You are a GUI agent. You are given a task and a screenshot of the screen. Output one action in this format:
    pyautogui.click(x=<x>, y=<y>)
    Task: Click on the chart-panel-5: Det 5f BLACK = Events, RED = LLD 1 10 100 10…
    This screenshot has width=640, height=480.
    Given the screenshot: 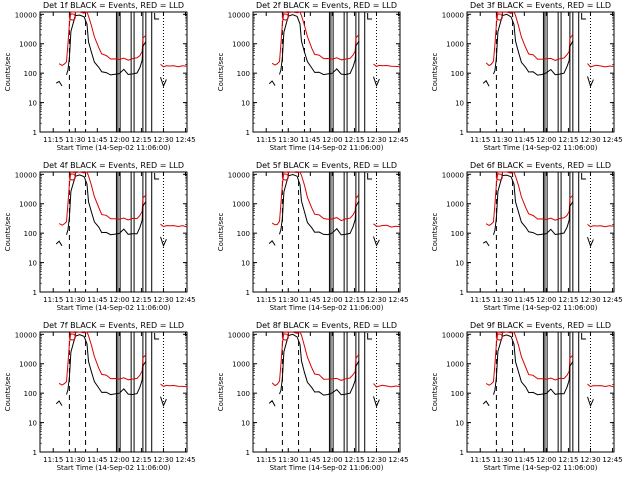 What is the action you would take?
    pyautogui.click(x=313, y=236)
    